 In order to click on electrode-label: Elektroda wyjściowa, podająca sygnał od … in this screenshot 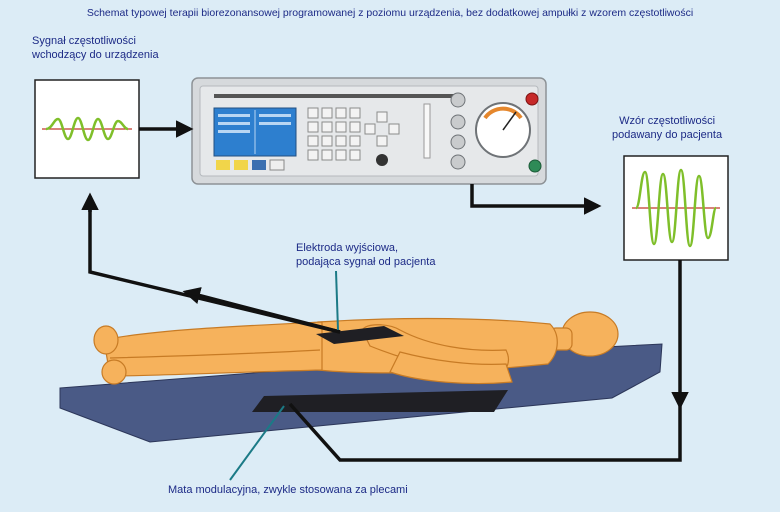, I will do `click(365, 255)`.